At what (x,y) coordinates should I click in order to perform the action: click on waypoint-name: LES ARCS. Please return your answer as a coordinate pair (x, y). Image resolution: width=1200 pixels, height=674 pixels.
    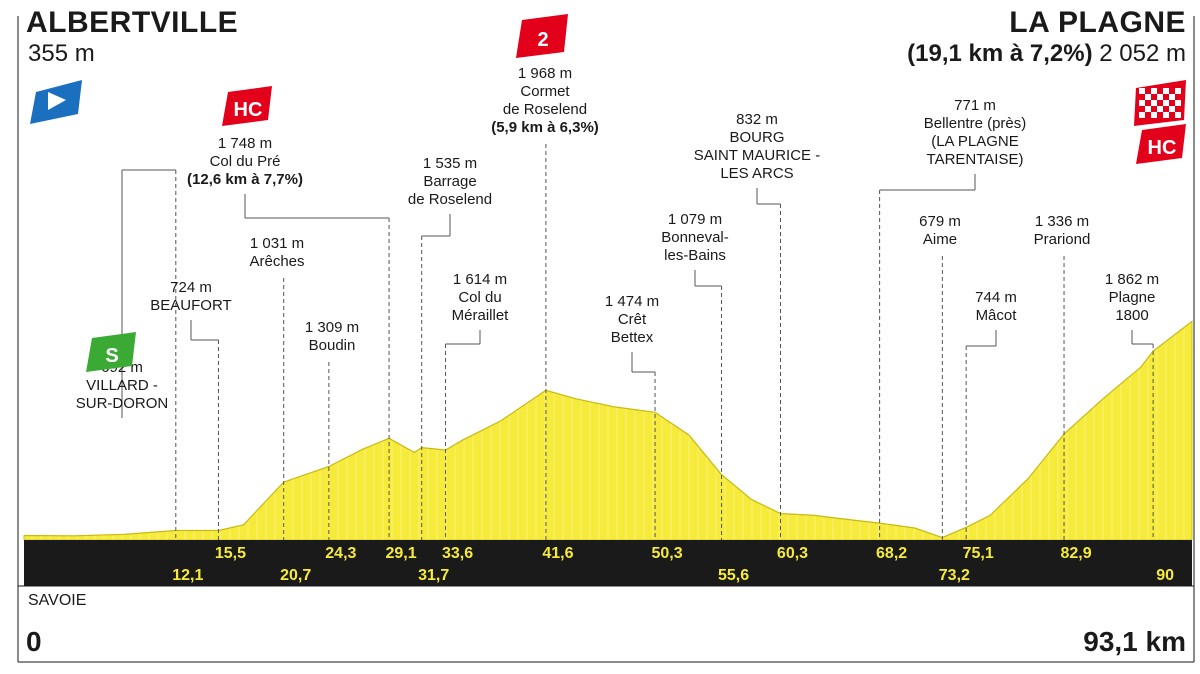
    Looking at the image, I should click on (756, 173).